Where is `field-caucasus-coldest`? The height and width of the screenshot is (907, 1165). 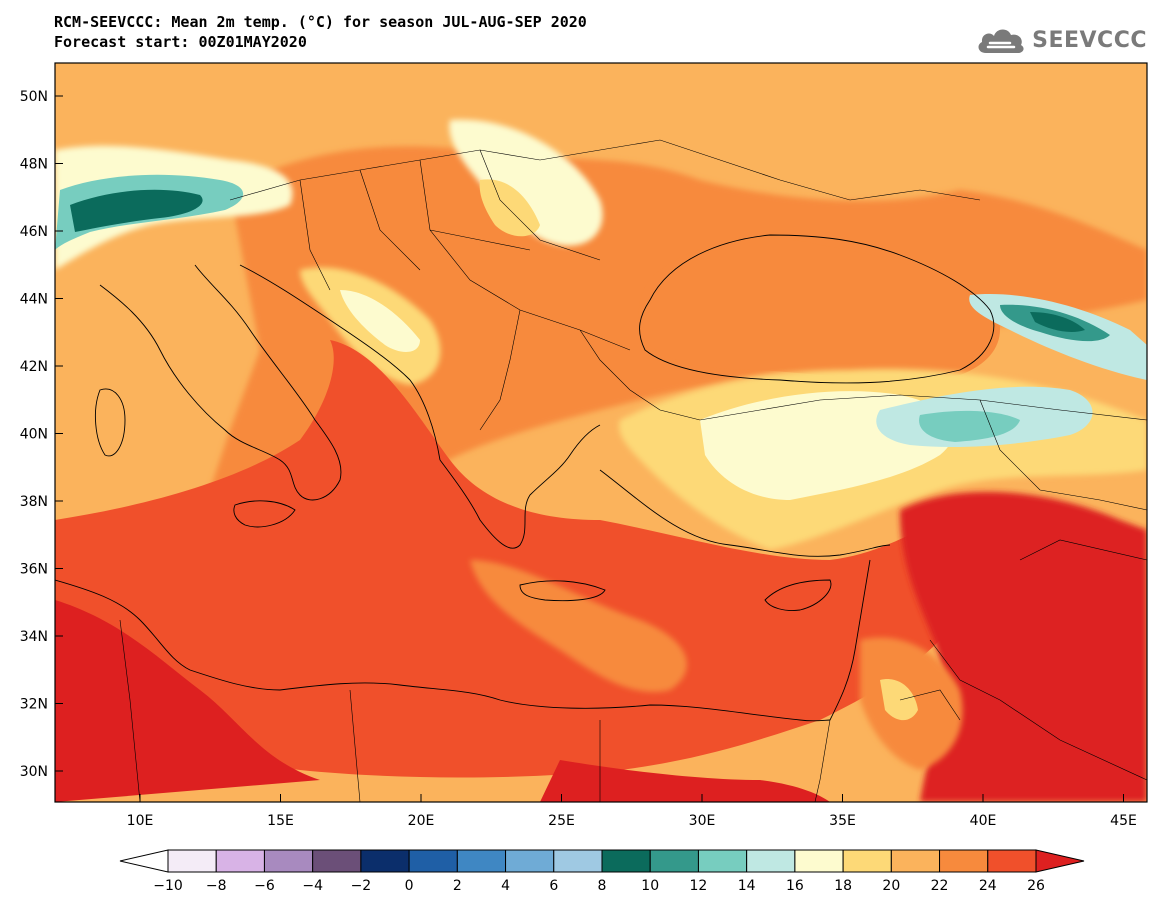
field-caucasus-coldest is located at coordinates (1057, 322).